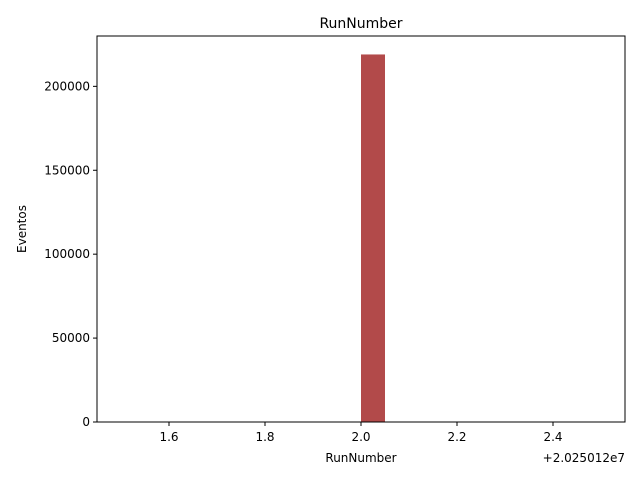  Describe the element at coordinates (168, 437) in the screenshot. I see `x-tick-label: 1.6` at that location.